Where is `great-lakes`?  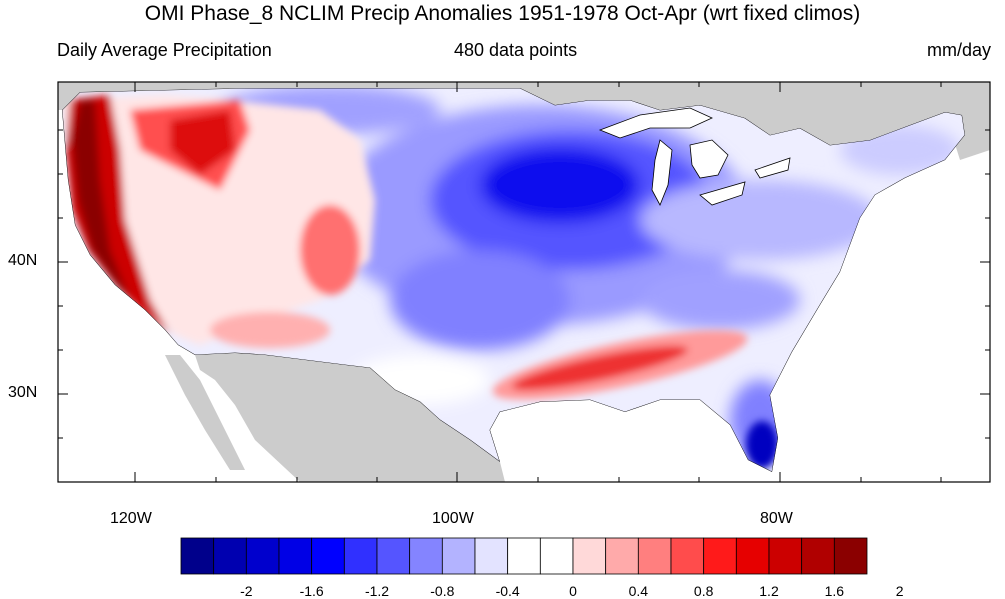
great-lakes is located at coordinates (694, 156).